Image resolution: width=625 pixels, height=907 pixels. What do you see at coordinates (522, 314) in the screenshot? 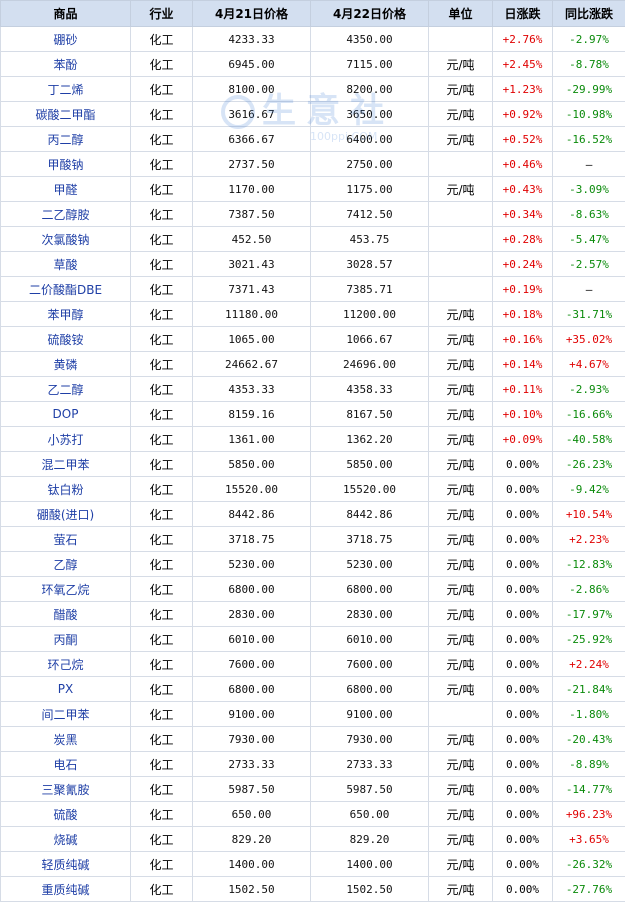
I see `daily-change-cell: +0.18%` at bounding box center [522, 314].